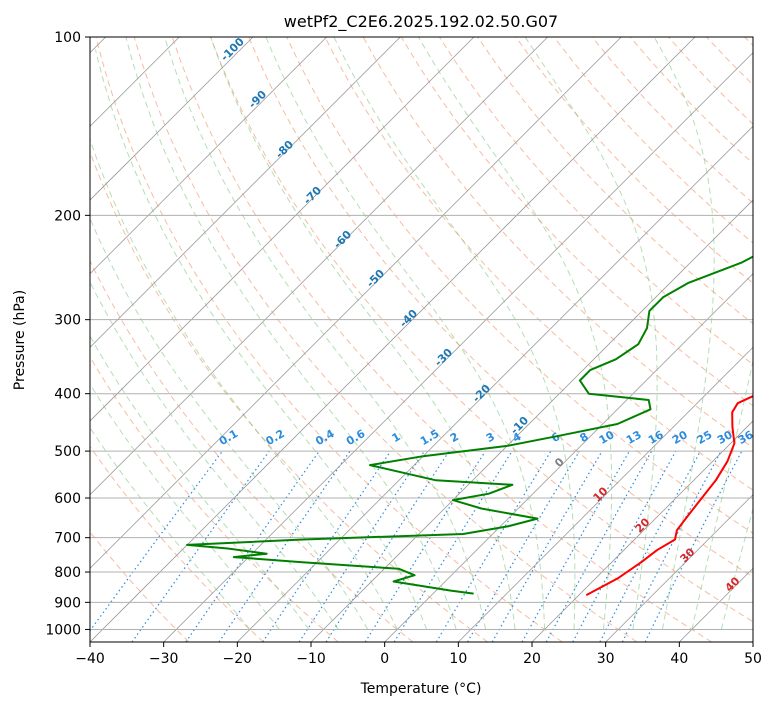 The width and height of the screenshot is (775, 708). Describe the element at coordinates (67, 334) in the screenshot. I see `y-axis: 100 200 300 400 500 600 700 800 900 1000` at that location.